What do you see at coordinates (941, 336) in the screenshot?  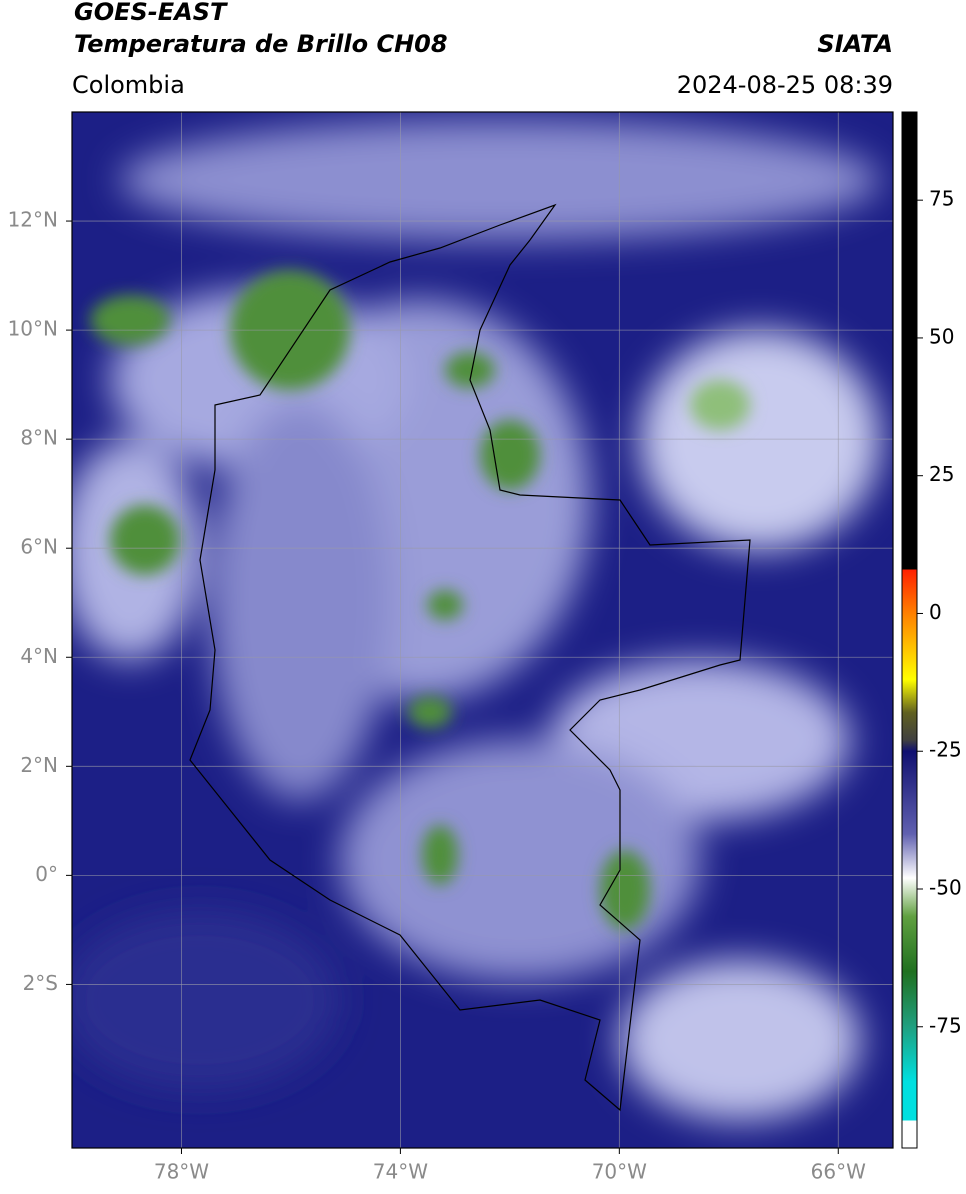 I see `colorbar-tick-label: 50` at bounding box center [941, 336].